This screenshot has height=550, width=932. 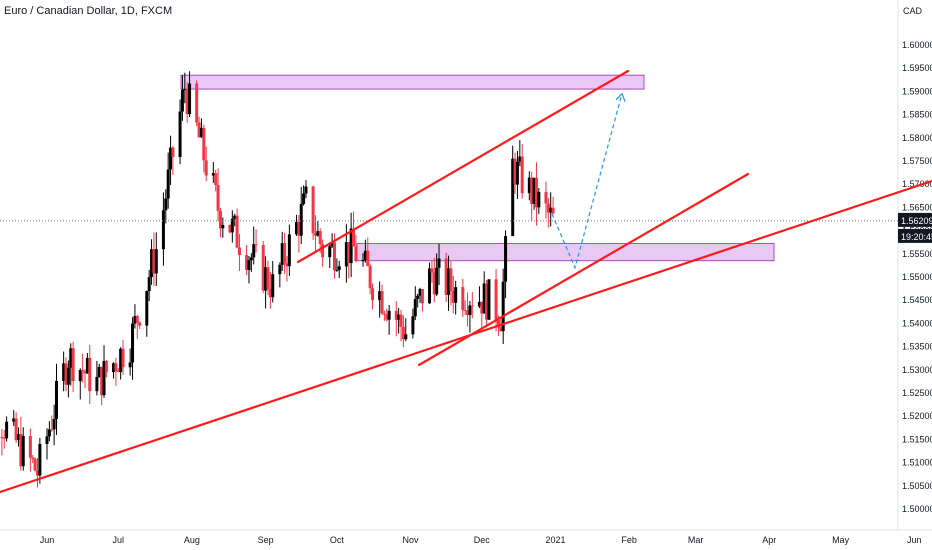 What do you see at coordinates (917, 45) in the screenshot?
I see `y-tick-label: 1.60000` at bounding box center [917, 45].